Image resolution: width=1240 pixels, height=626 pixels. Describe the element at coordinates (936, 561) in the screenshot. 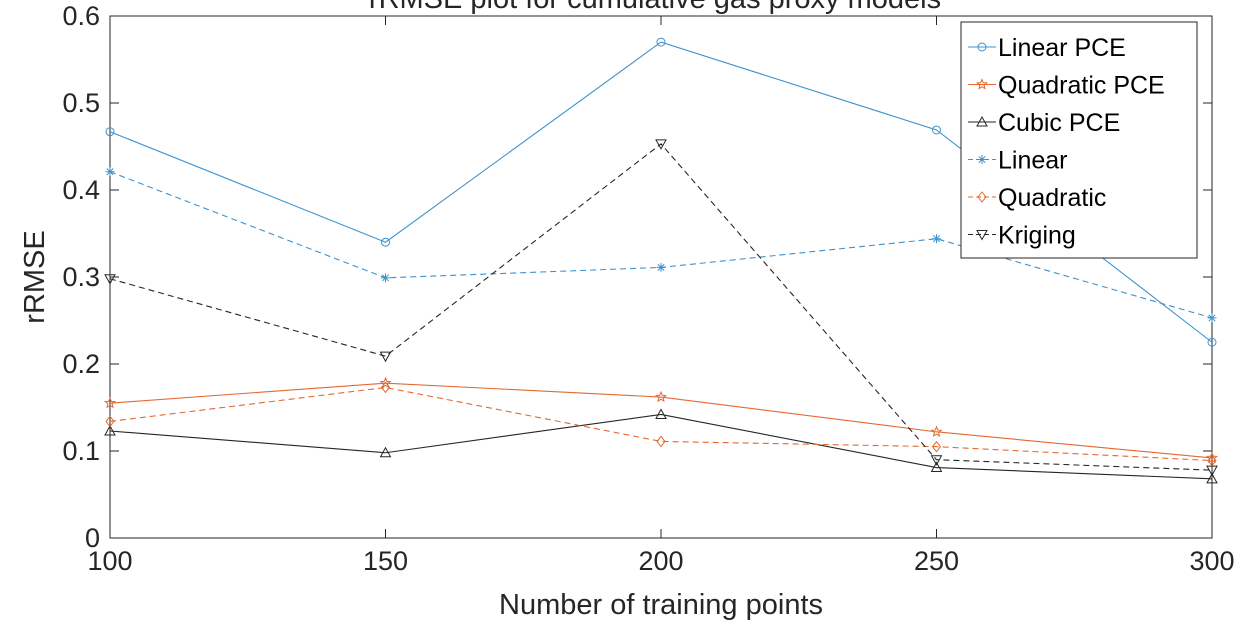

I see `x-tick-label: 250` at that location.